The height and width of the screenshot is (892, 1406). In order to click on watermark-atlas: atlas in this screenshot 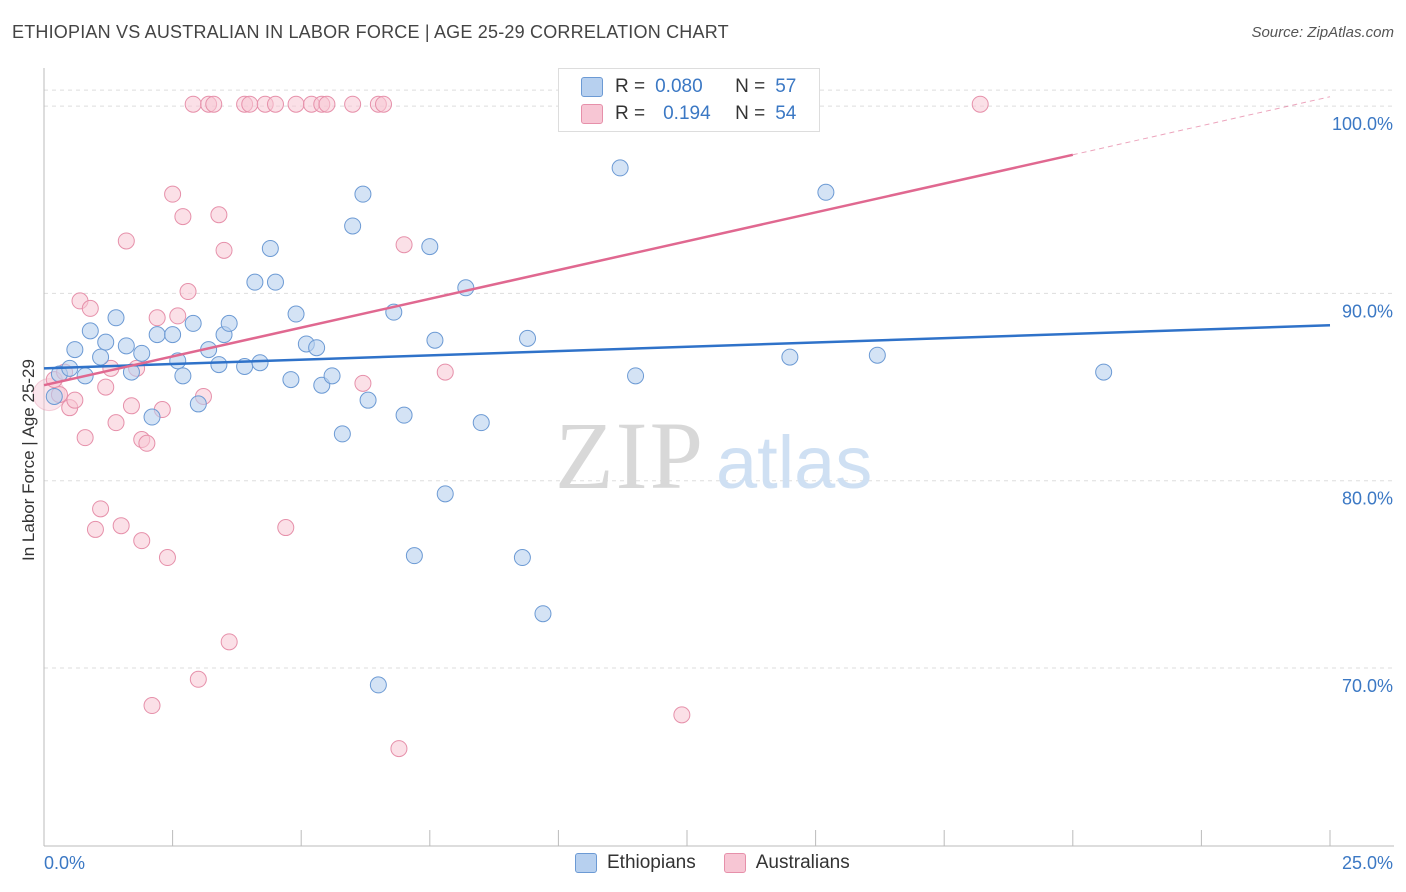, I will do `click(794, 462)`.